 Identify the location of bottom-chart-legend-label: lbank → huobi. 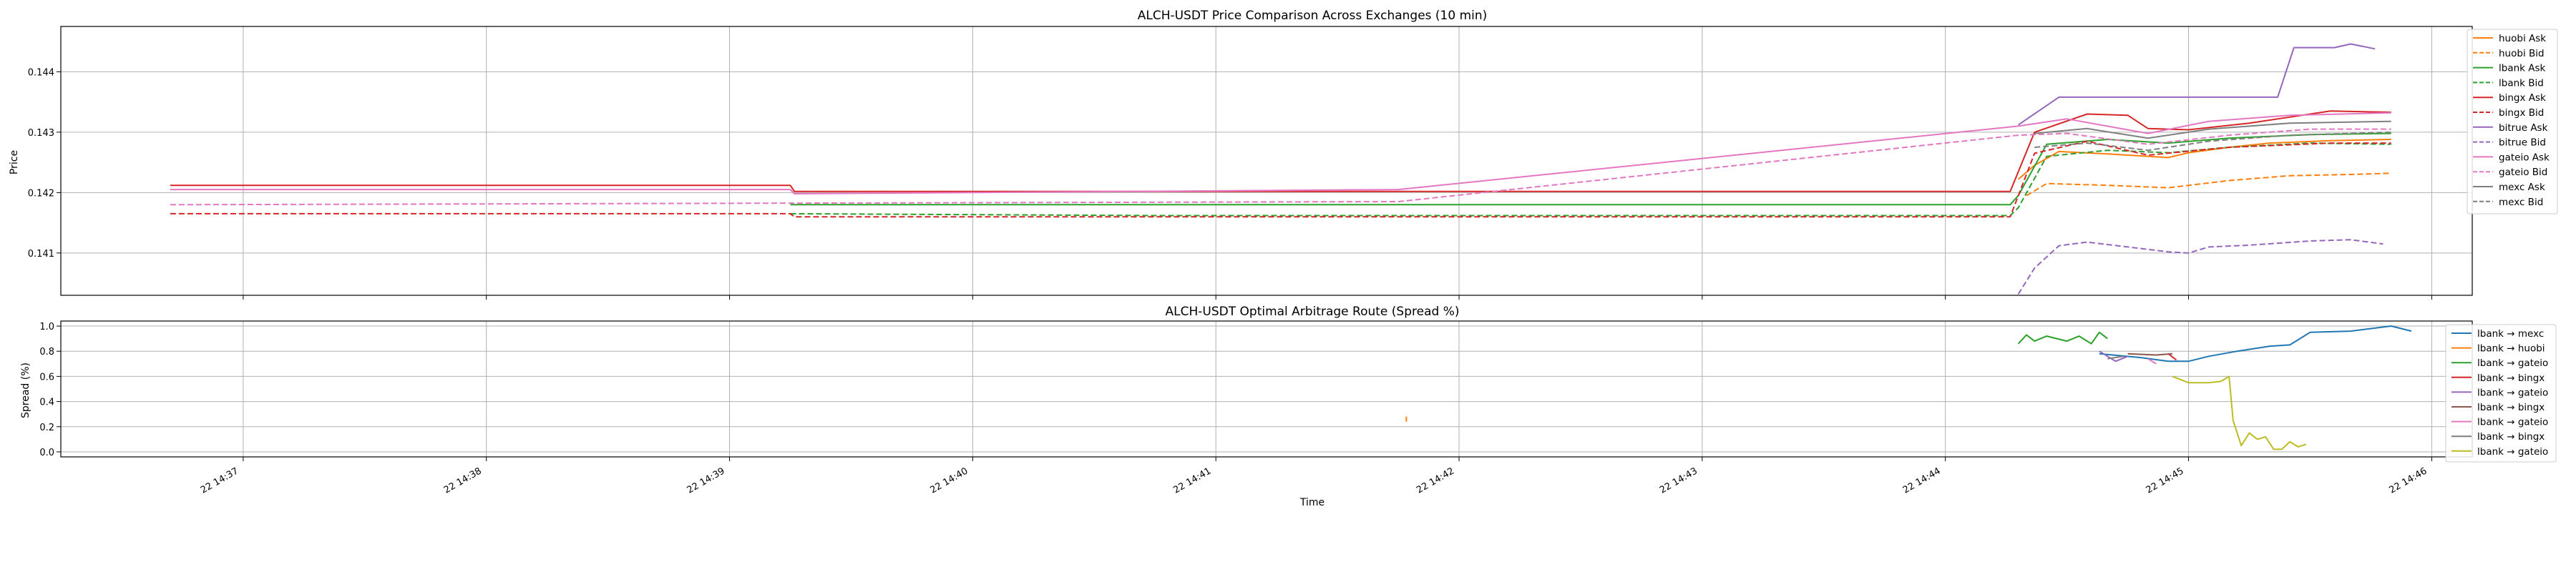
(2511, 349).